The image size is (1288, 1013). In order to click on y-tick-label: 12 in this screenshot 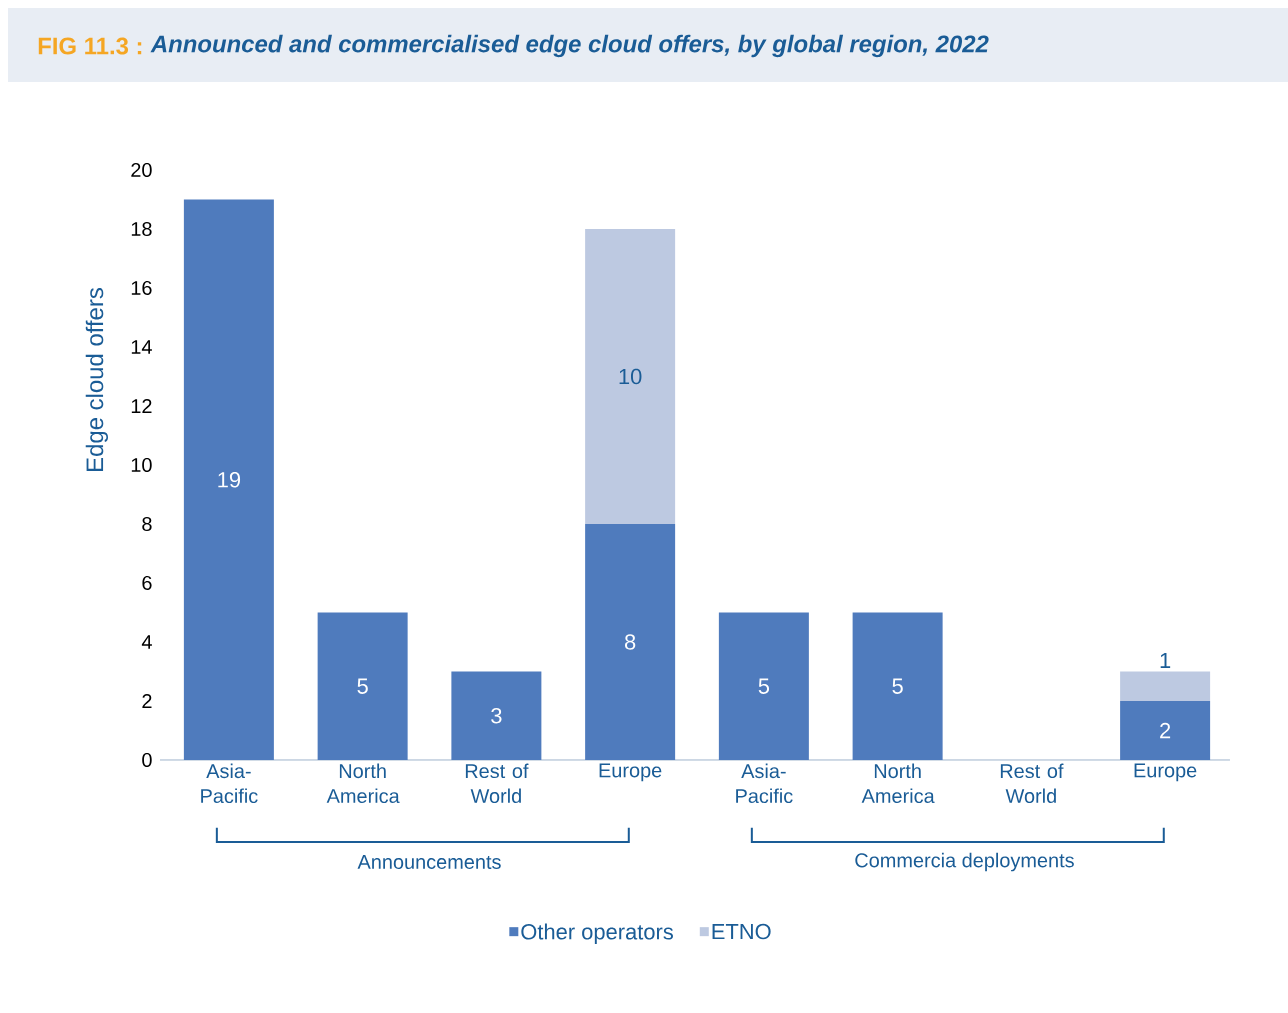, I will do `click(141, 406)`.